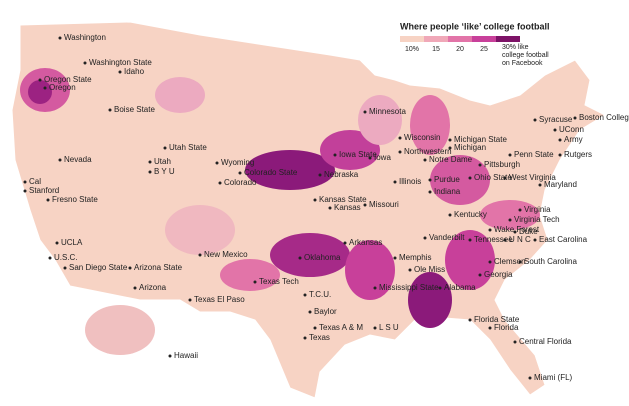 The image size is (629, 406). I want to click on legend-tick-label: 10%, so click(412, 49).